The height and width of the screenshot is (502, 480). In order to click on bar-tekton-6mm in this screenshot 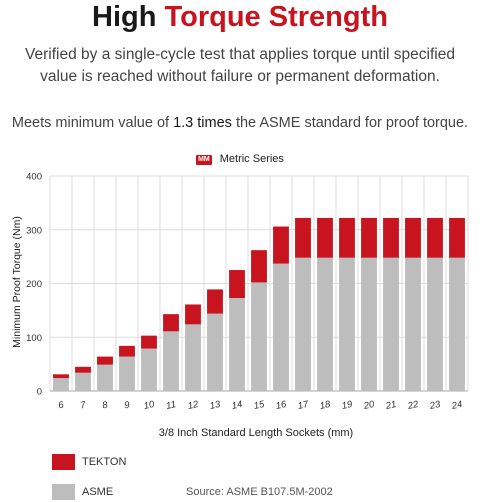, I will do `click(61, 376)`.